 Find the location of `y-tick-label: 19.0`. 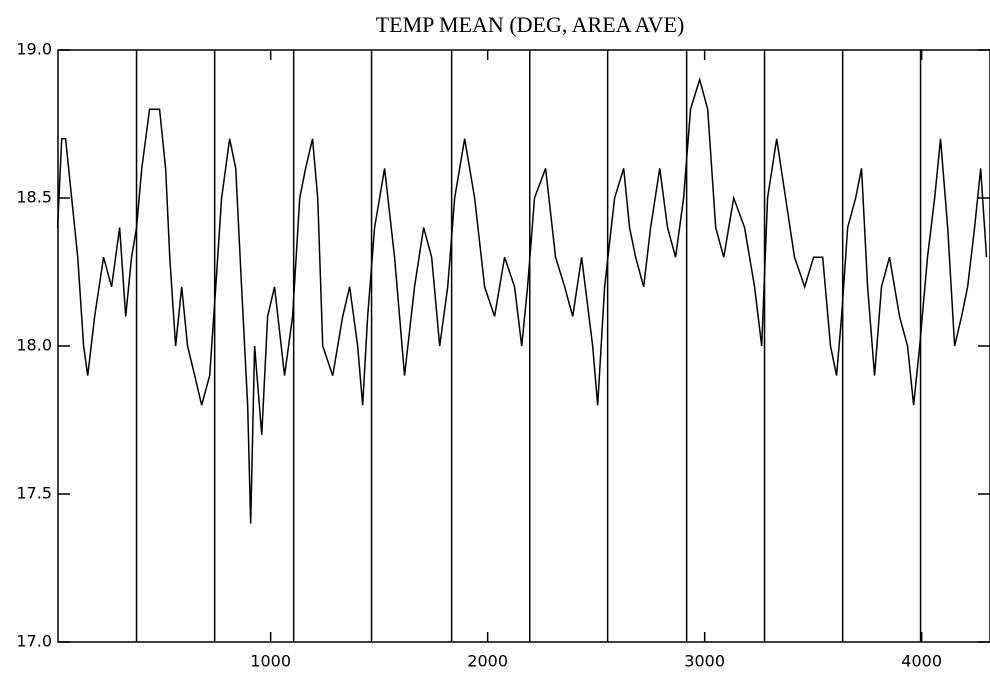

y-tick-label: 19.0 is located at coordinates (34, 49).